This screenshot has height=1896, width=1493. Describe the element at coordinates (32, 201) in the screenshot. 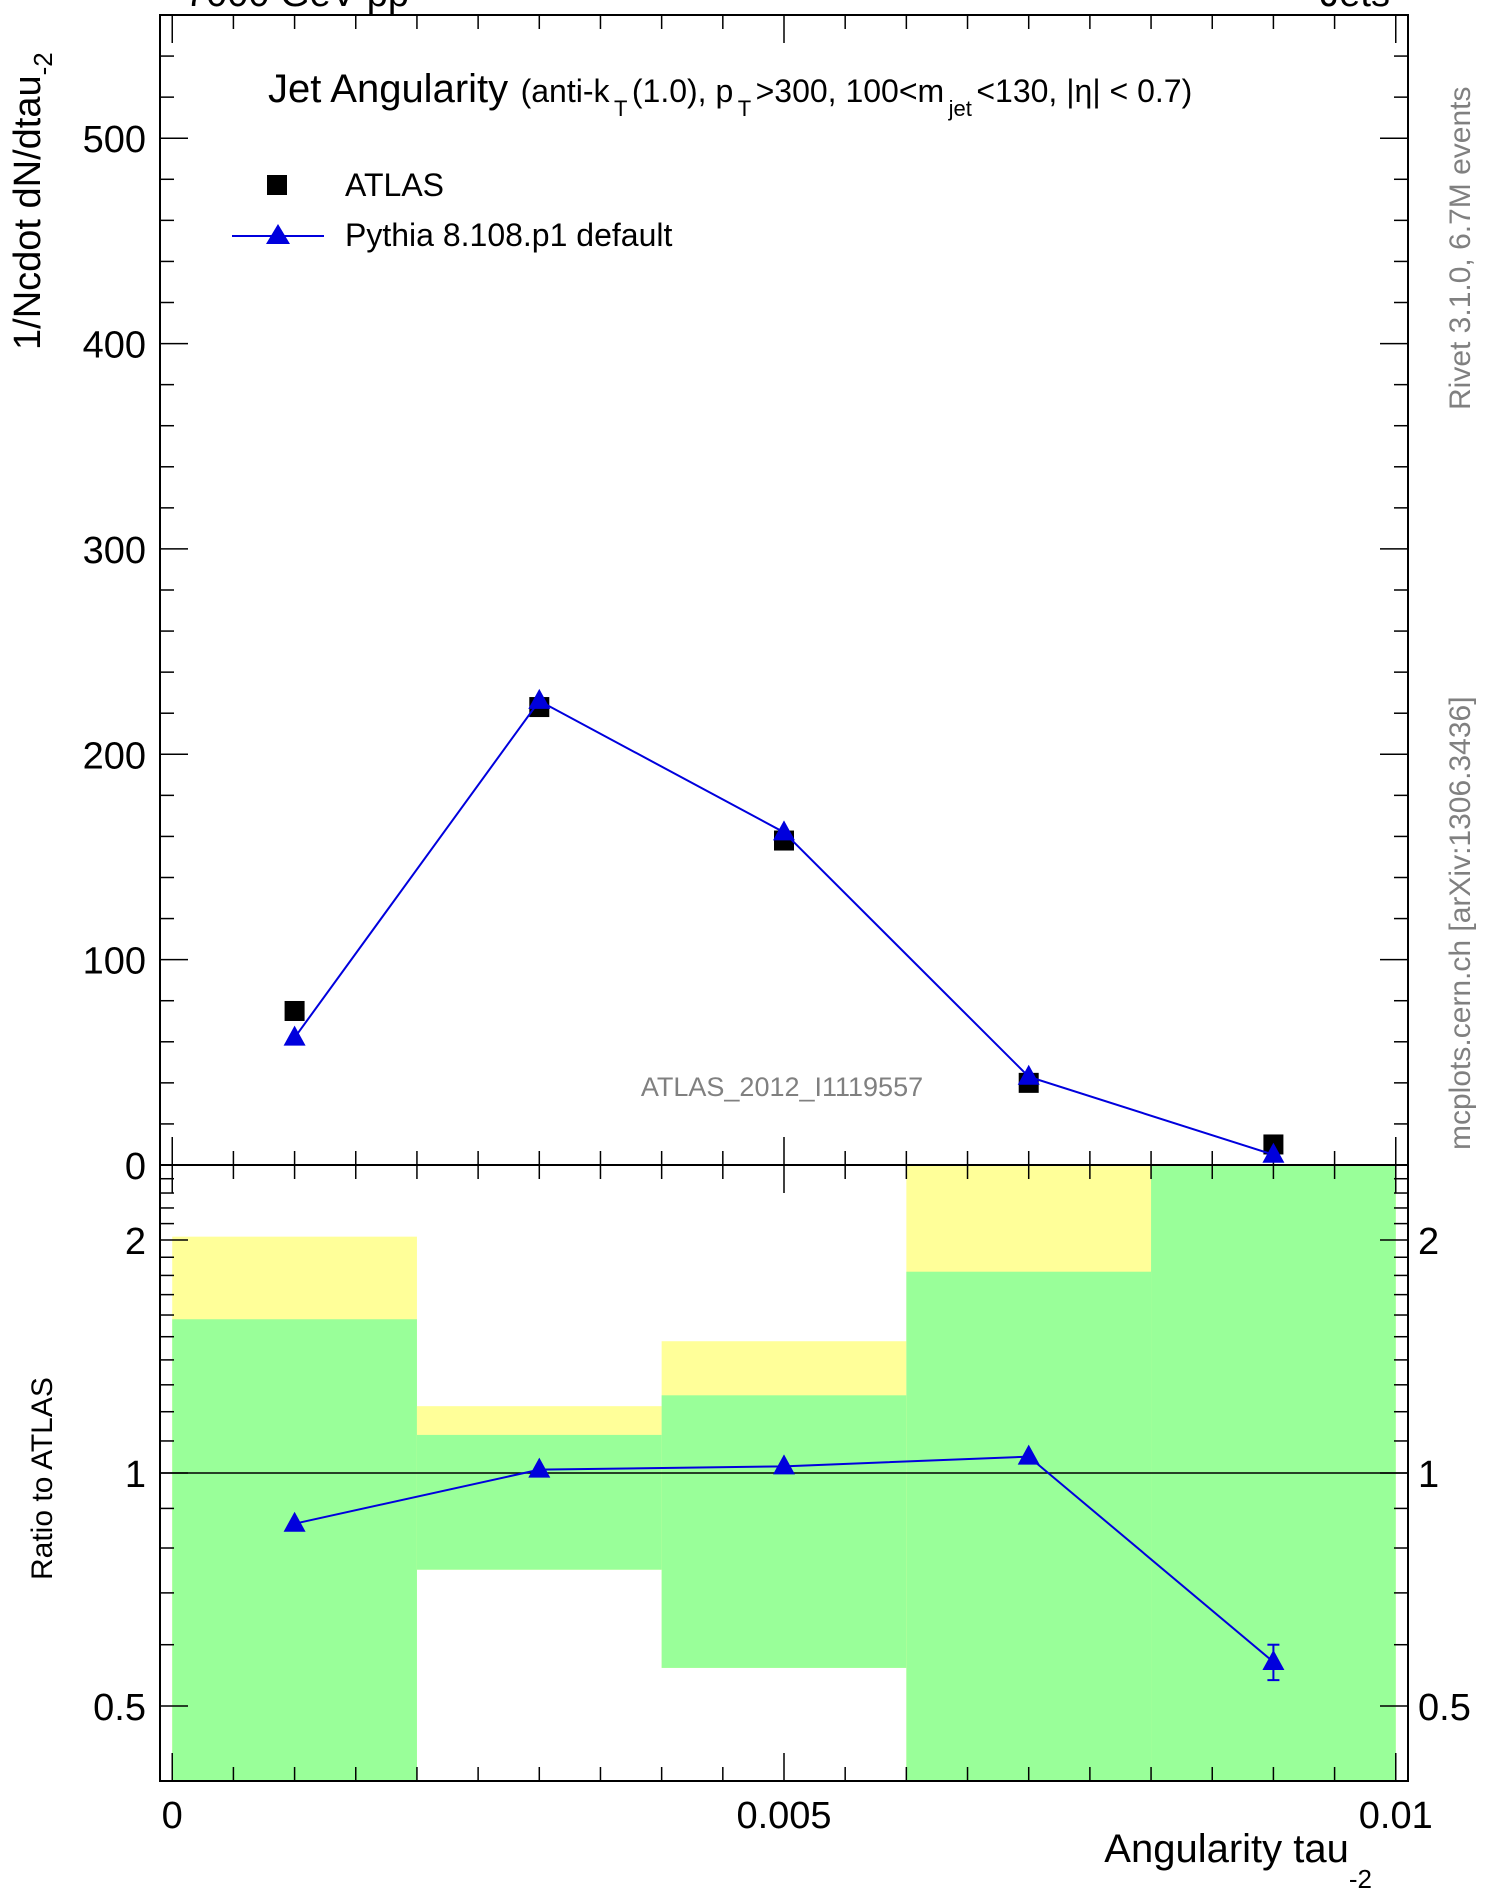

I see `main-y-axis-label: 1/Ncdot dN/dtau-2` at that location.